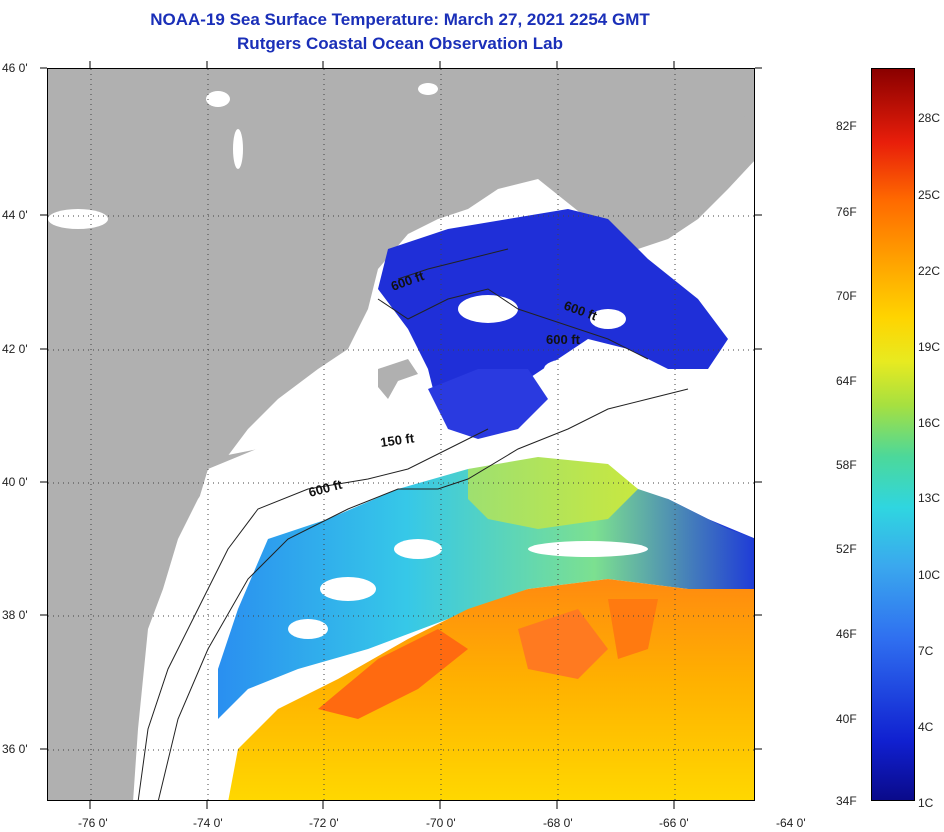  I want to click on cold-water-gulf-of-maine, so click(553, 314).